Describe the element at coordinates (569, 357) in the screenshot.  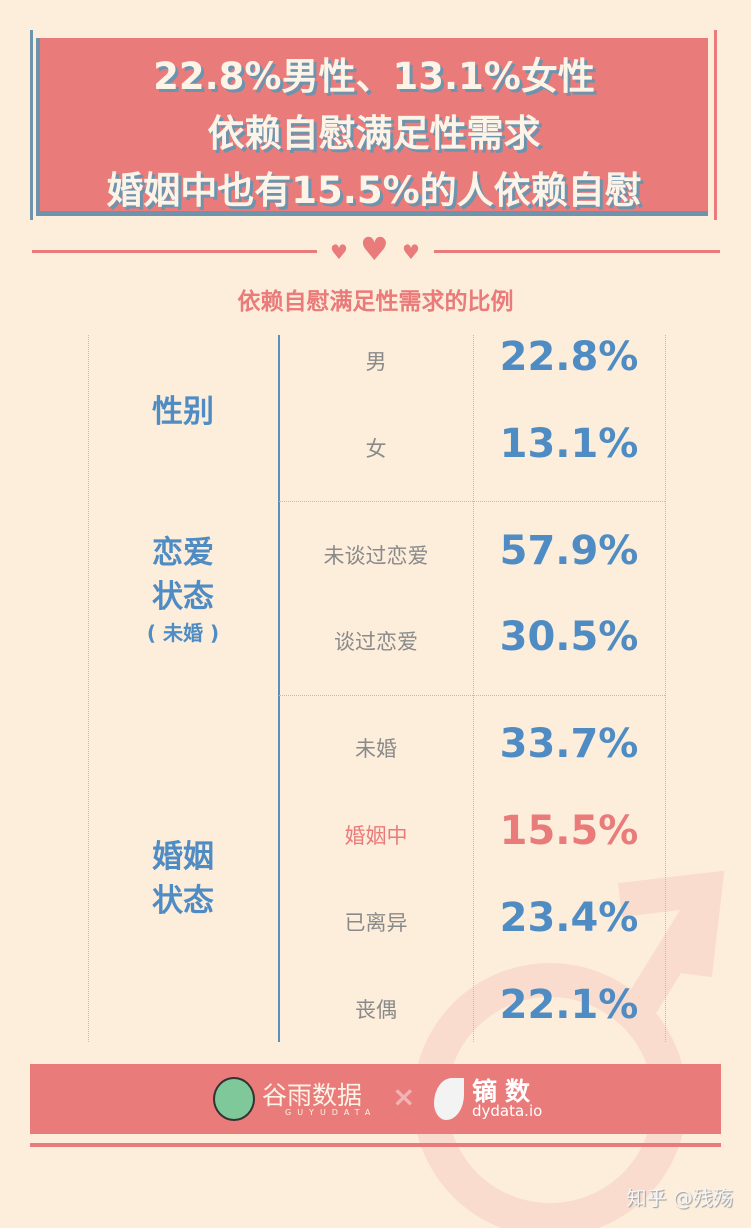
I see `value-label: 22.8%` at that location.